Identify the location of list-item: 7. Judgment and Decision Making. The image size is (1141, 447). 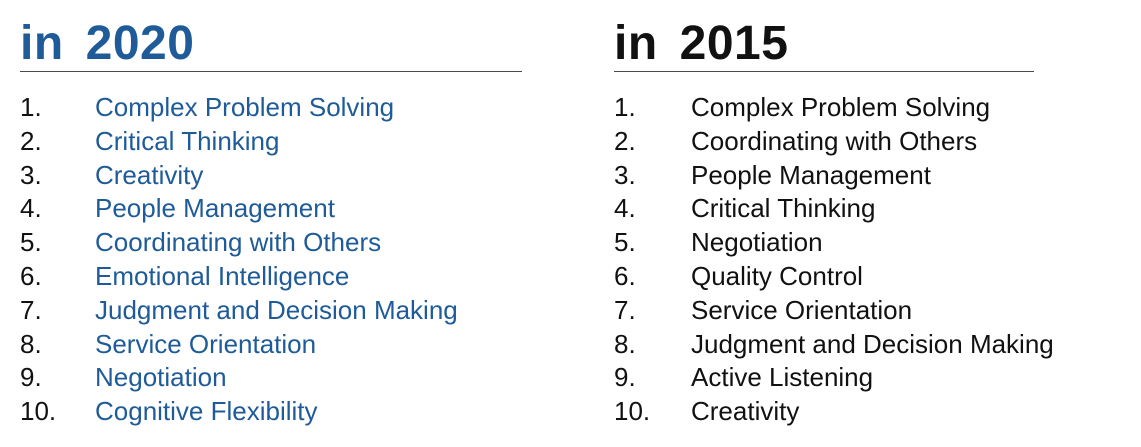
(239, 311).